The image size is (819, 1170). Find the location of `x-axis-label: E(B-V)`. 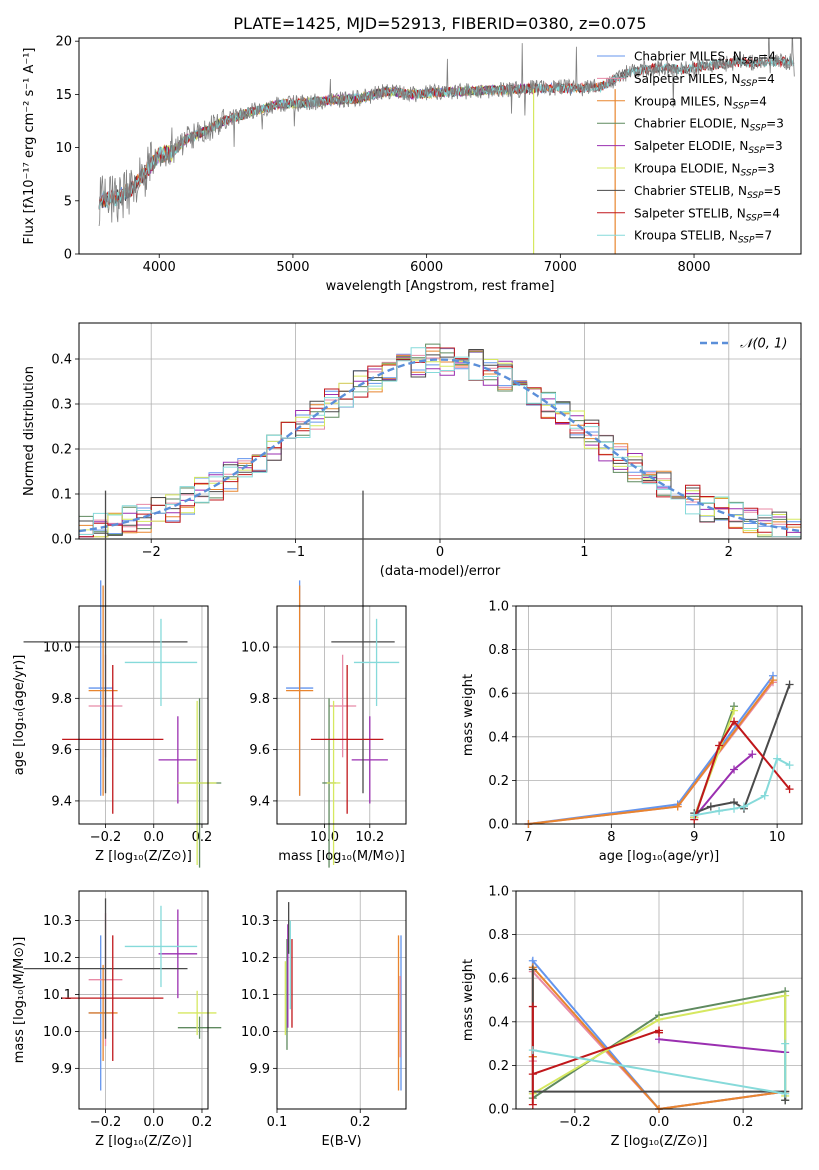

x-axis-label: E(B-V) is located at coordinates (341, 1141).